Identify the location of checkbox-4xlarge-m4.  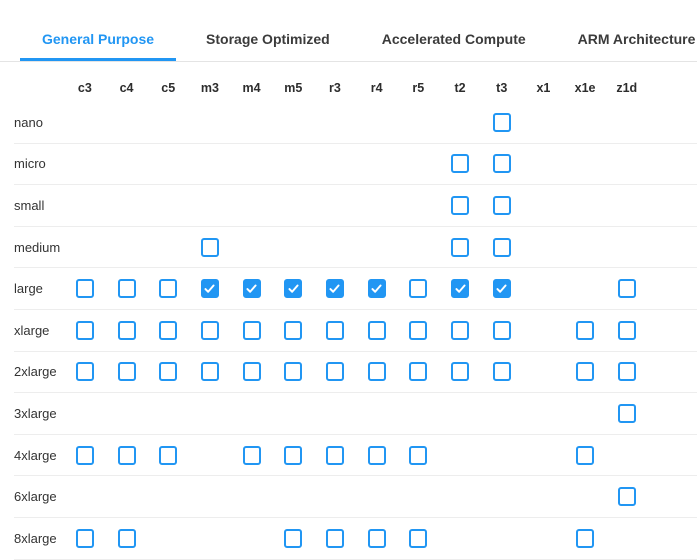
(251, 455).